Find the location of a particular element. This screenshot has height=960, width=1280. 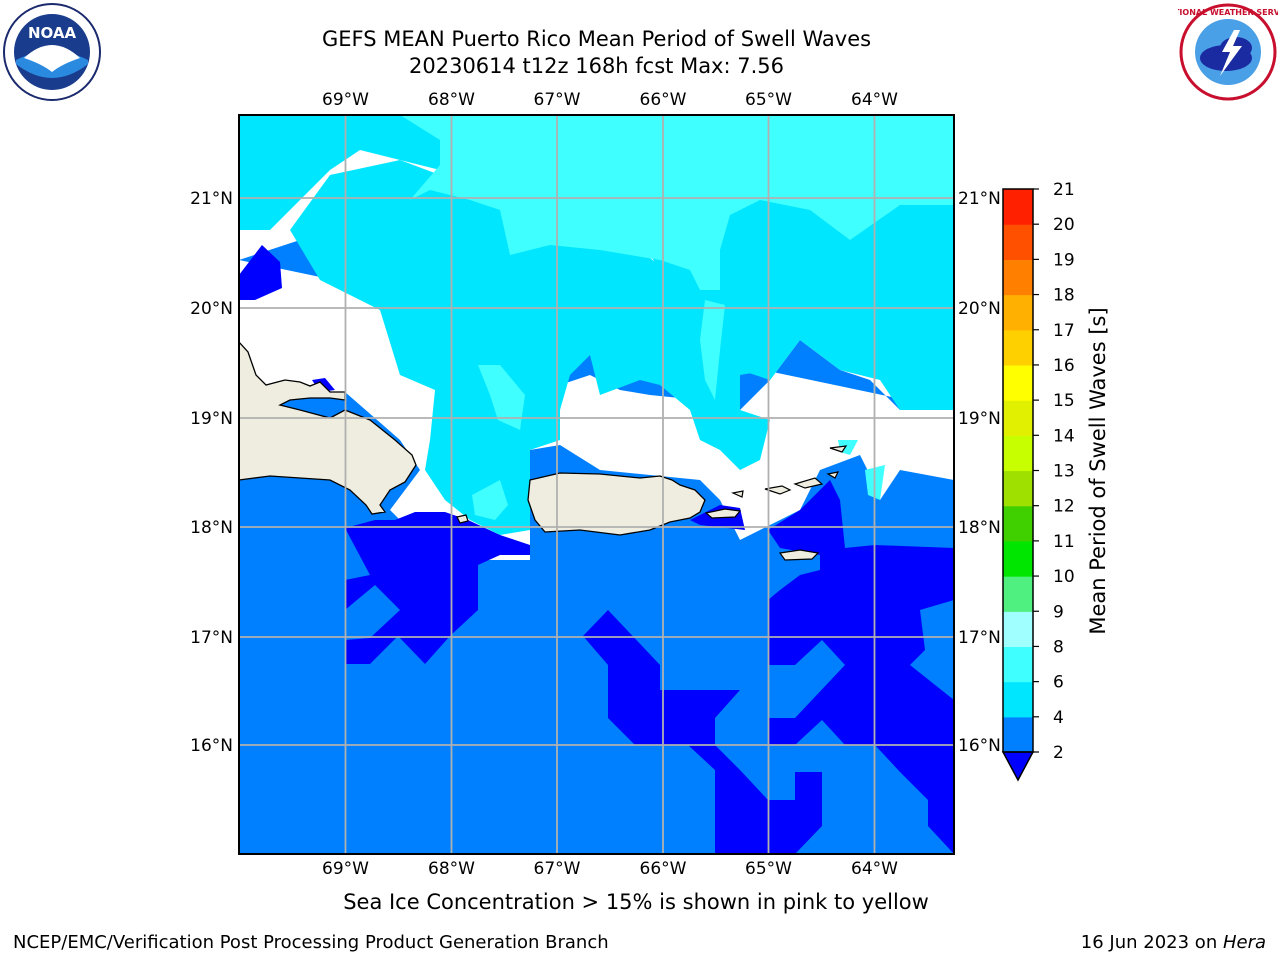

lat-label-right: 16°N is located at coordinates (979, 746).